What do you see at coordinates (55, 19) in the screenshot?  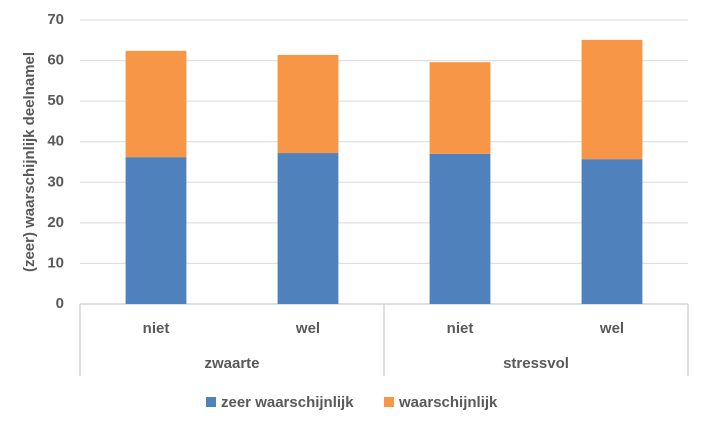 I see `y-tick-label: 70` at bounding box center [55, 19].